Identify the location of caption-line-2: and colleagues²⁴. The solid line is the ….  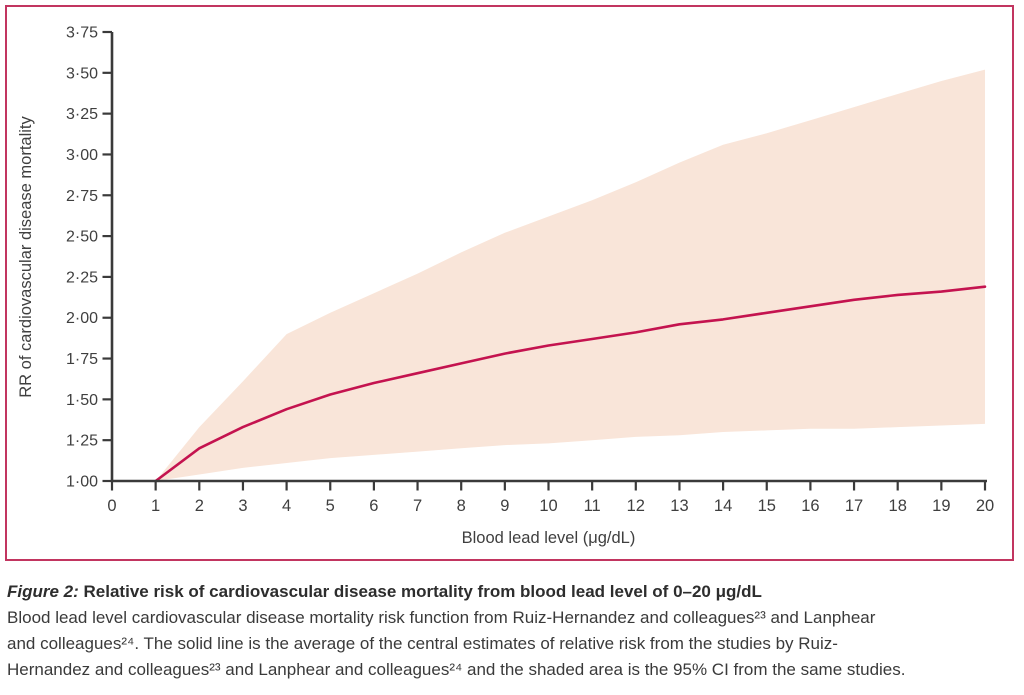
(422, 643).